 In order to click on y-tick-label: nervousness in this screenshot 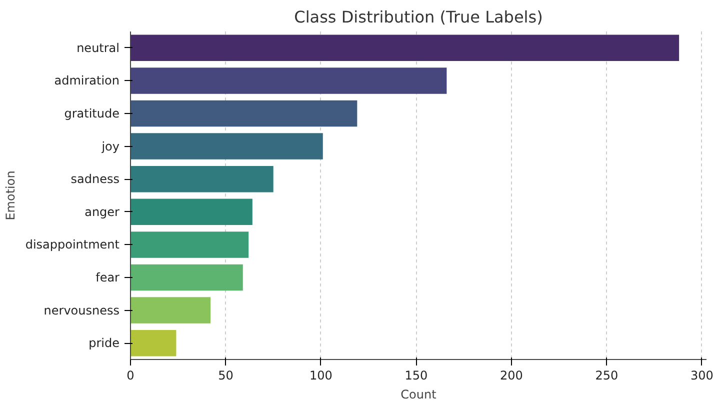, I will do `click(82, 310)`.